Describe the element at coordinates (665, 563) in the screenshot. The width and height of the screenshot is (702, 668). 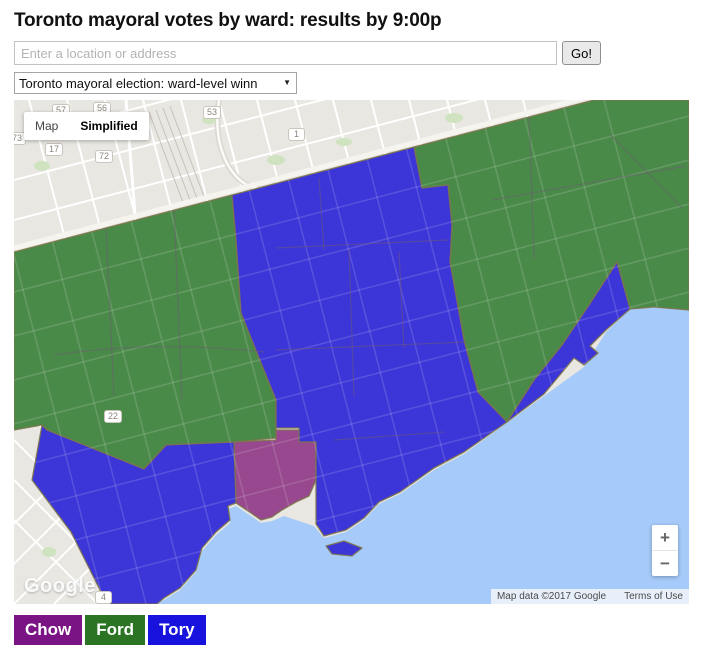
I see `zoom-out-button: −` at that location.